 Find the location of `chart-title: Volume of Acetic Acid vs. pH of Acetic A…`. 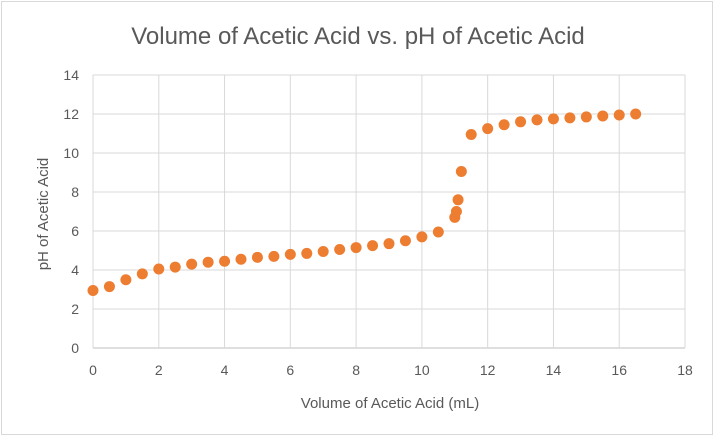

chart-title: Volume of Acetic Acid vs. pH of Acetic A… is located at coordinates (358, 36).